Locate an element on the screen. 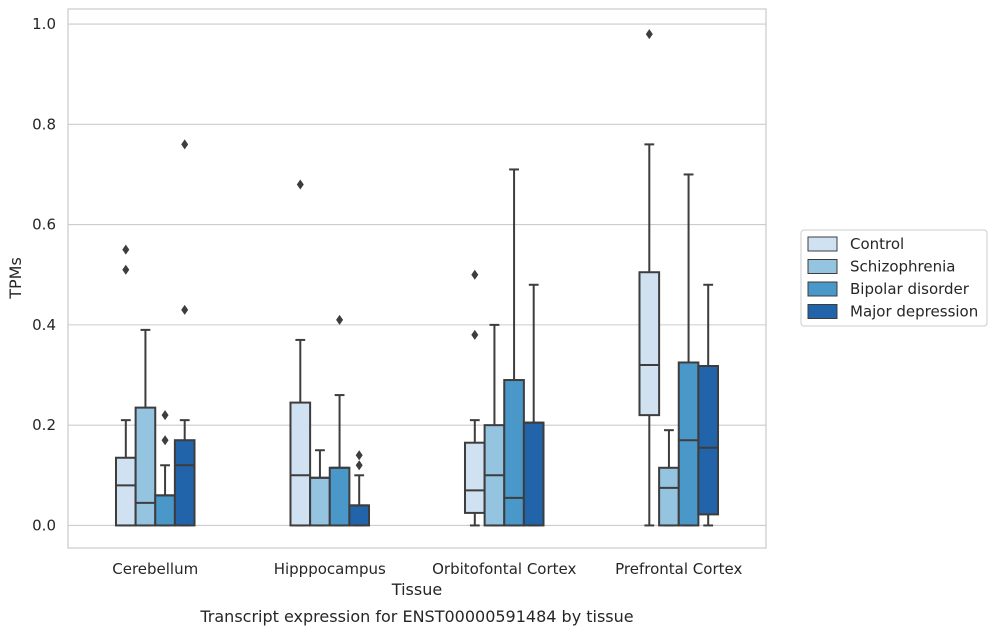  y-tick-label: 0.8 is located at coordinates (44, 124).